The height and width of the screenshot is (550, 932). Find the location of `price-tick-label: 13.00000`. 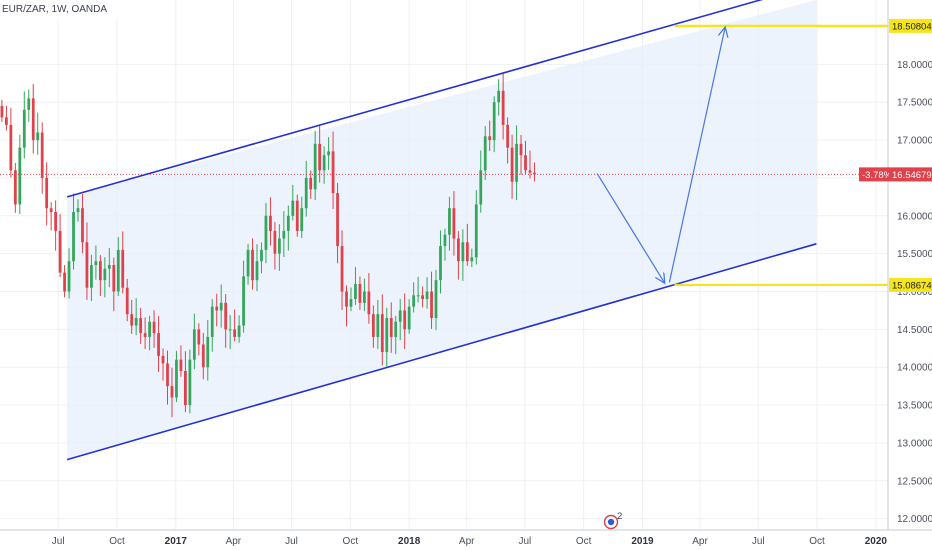

price-tick-label: 13.00000 is located at coordinates (914, 443).